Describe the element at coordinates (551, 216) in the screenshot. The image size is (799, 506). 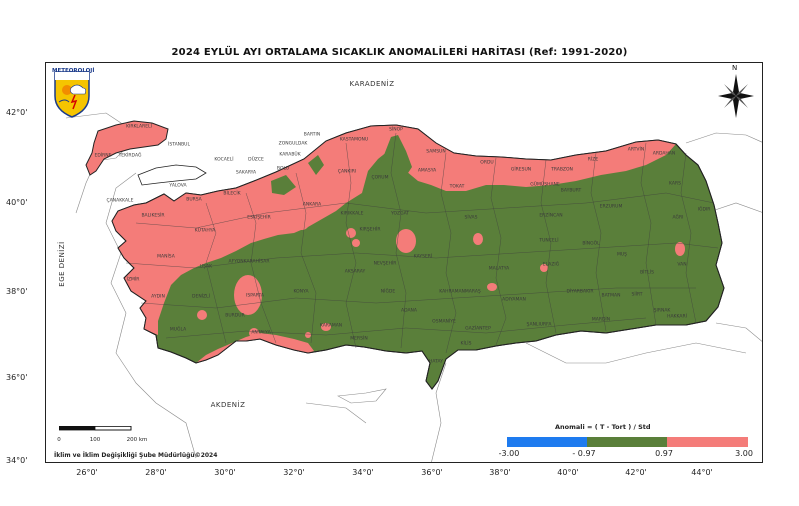
I see `province-label: ERZİNCAN` at that location.